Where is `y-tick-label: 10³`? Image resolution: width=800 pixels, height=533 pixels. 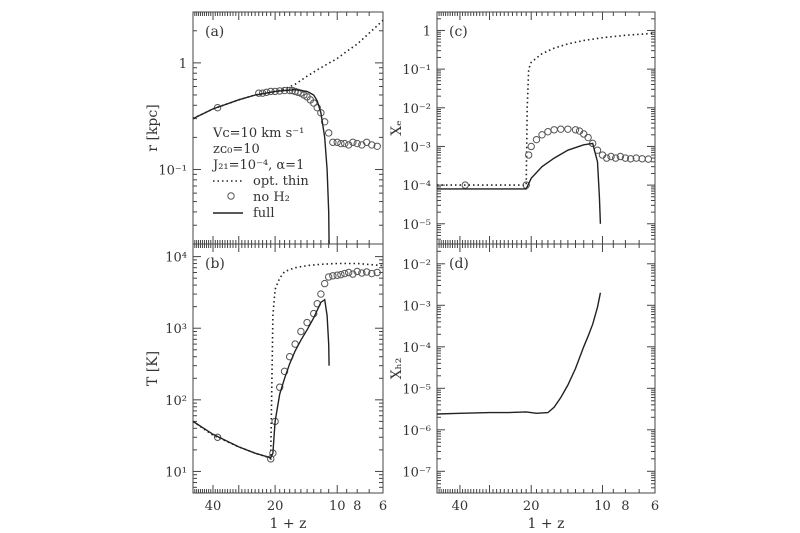
y-tick-label: 10³ is located at coordinates (176, 329).